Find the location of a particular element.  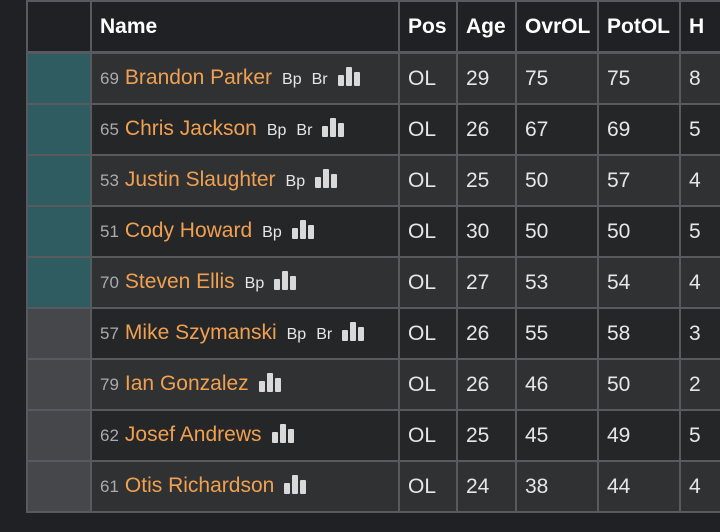

status-column-header is located at coordinates (59, 27).